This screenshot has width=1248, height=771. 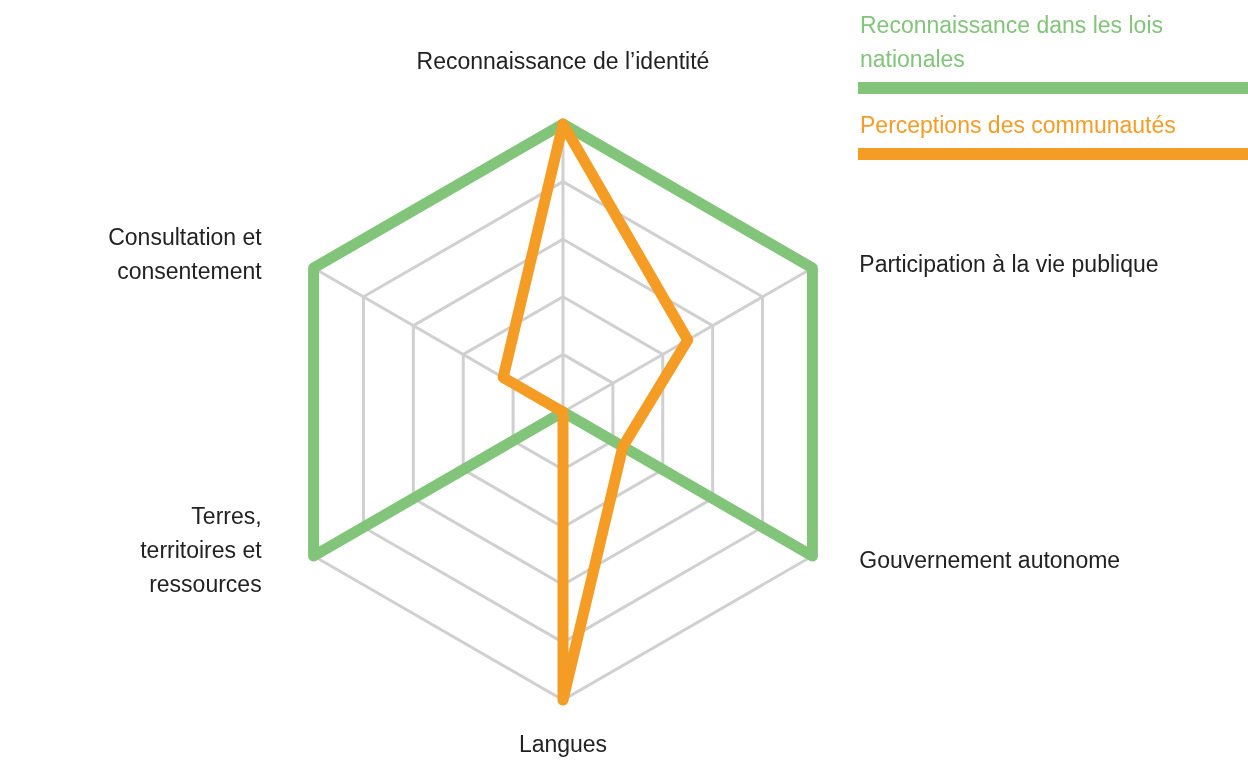 What do you see at coordinates (990, 560) in the screenshot?
I see `spoke-label: Gouvernement autonome` at bounding box center [990, 560].